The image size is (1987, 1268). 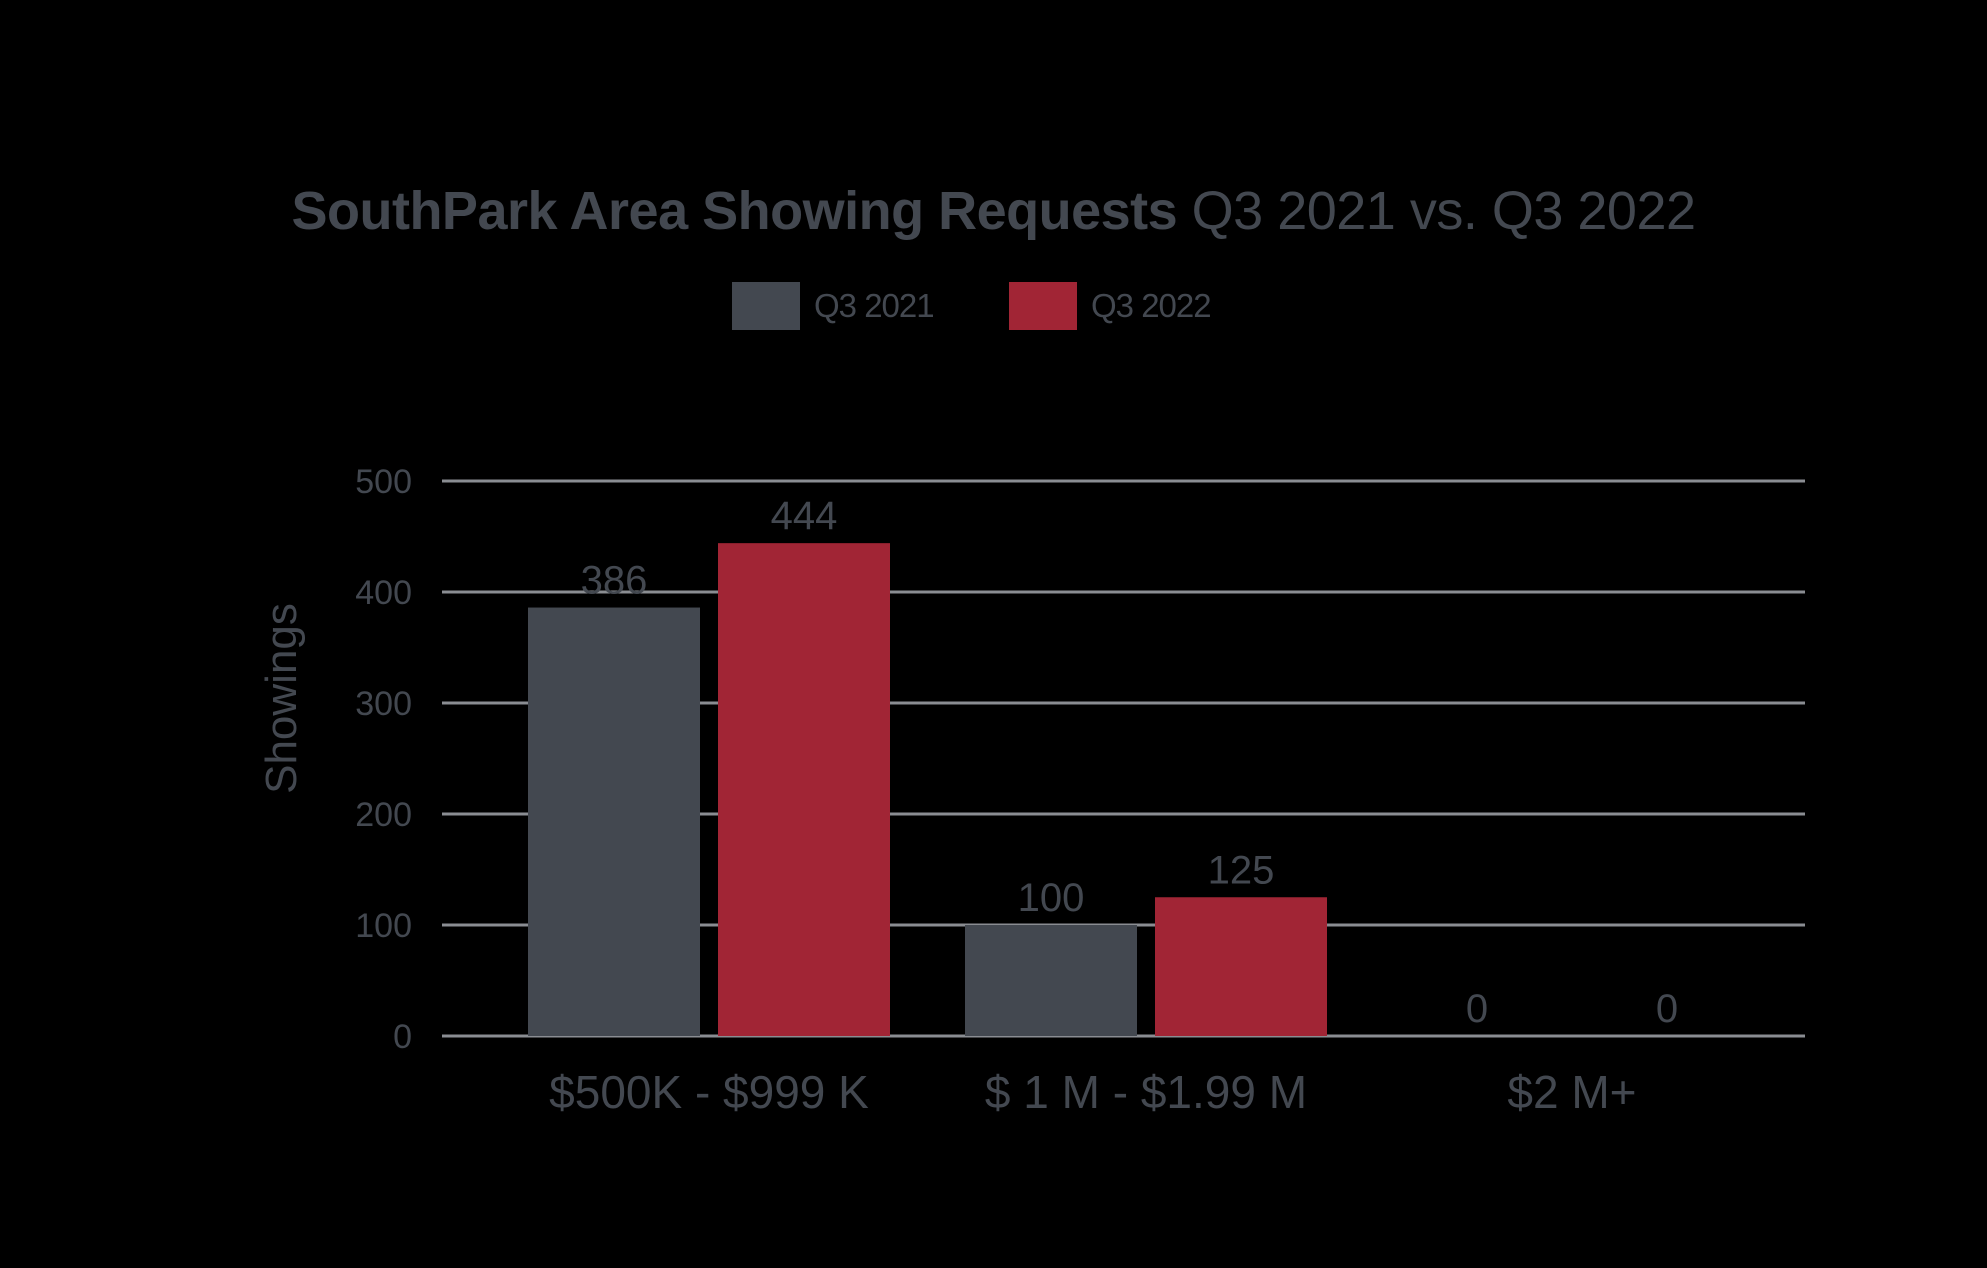 I want to click on x-tick-label: $ 1 M - $1.99 M, so click(x=1146, y=1092).